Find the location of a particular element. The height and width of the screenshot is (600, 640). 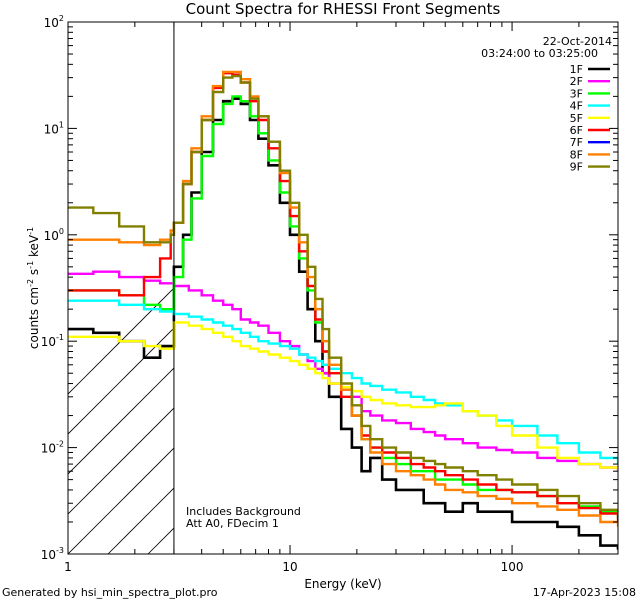

x-tick-label: 1 is located at coordinates (68, 567).